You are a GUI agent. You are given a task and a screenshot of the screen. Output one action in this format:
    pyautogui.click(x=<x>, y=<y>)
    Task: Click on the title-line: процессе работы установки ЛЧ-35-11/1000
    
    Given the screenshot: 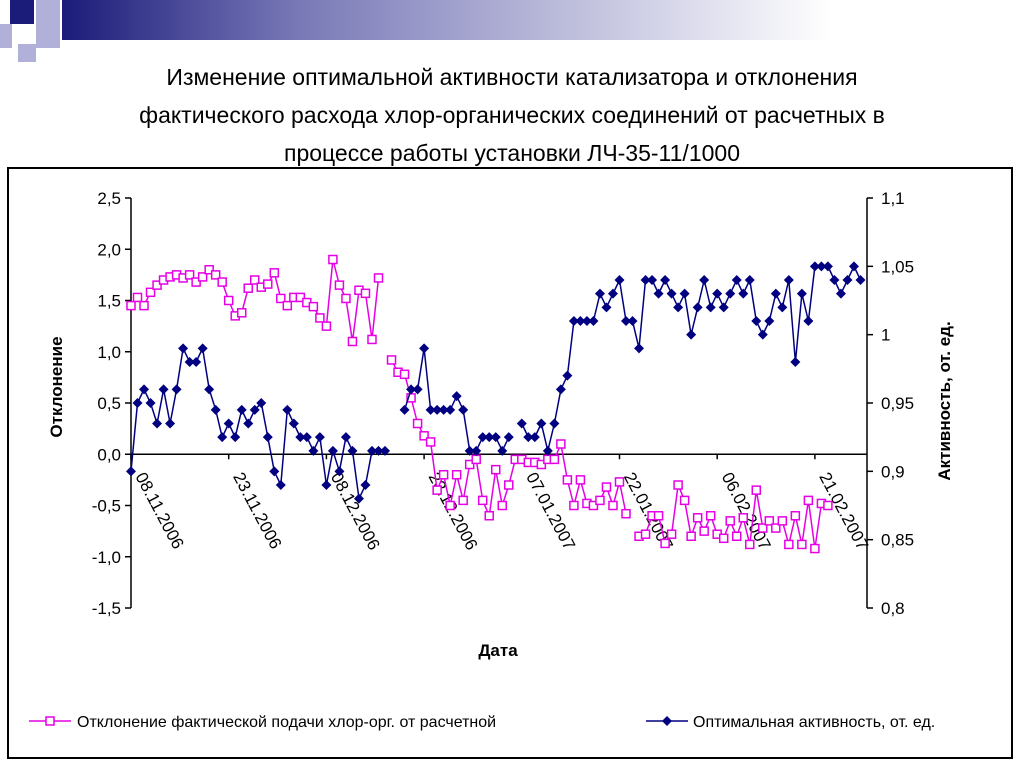 What is the action you would take?
    pyautogui.click(x=511, y=153)
    